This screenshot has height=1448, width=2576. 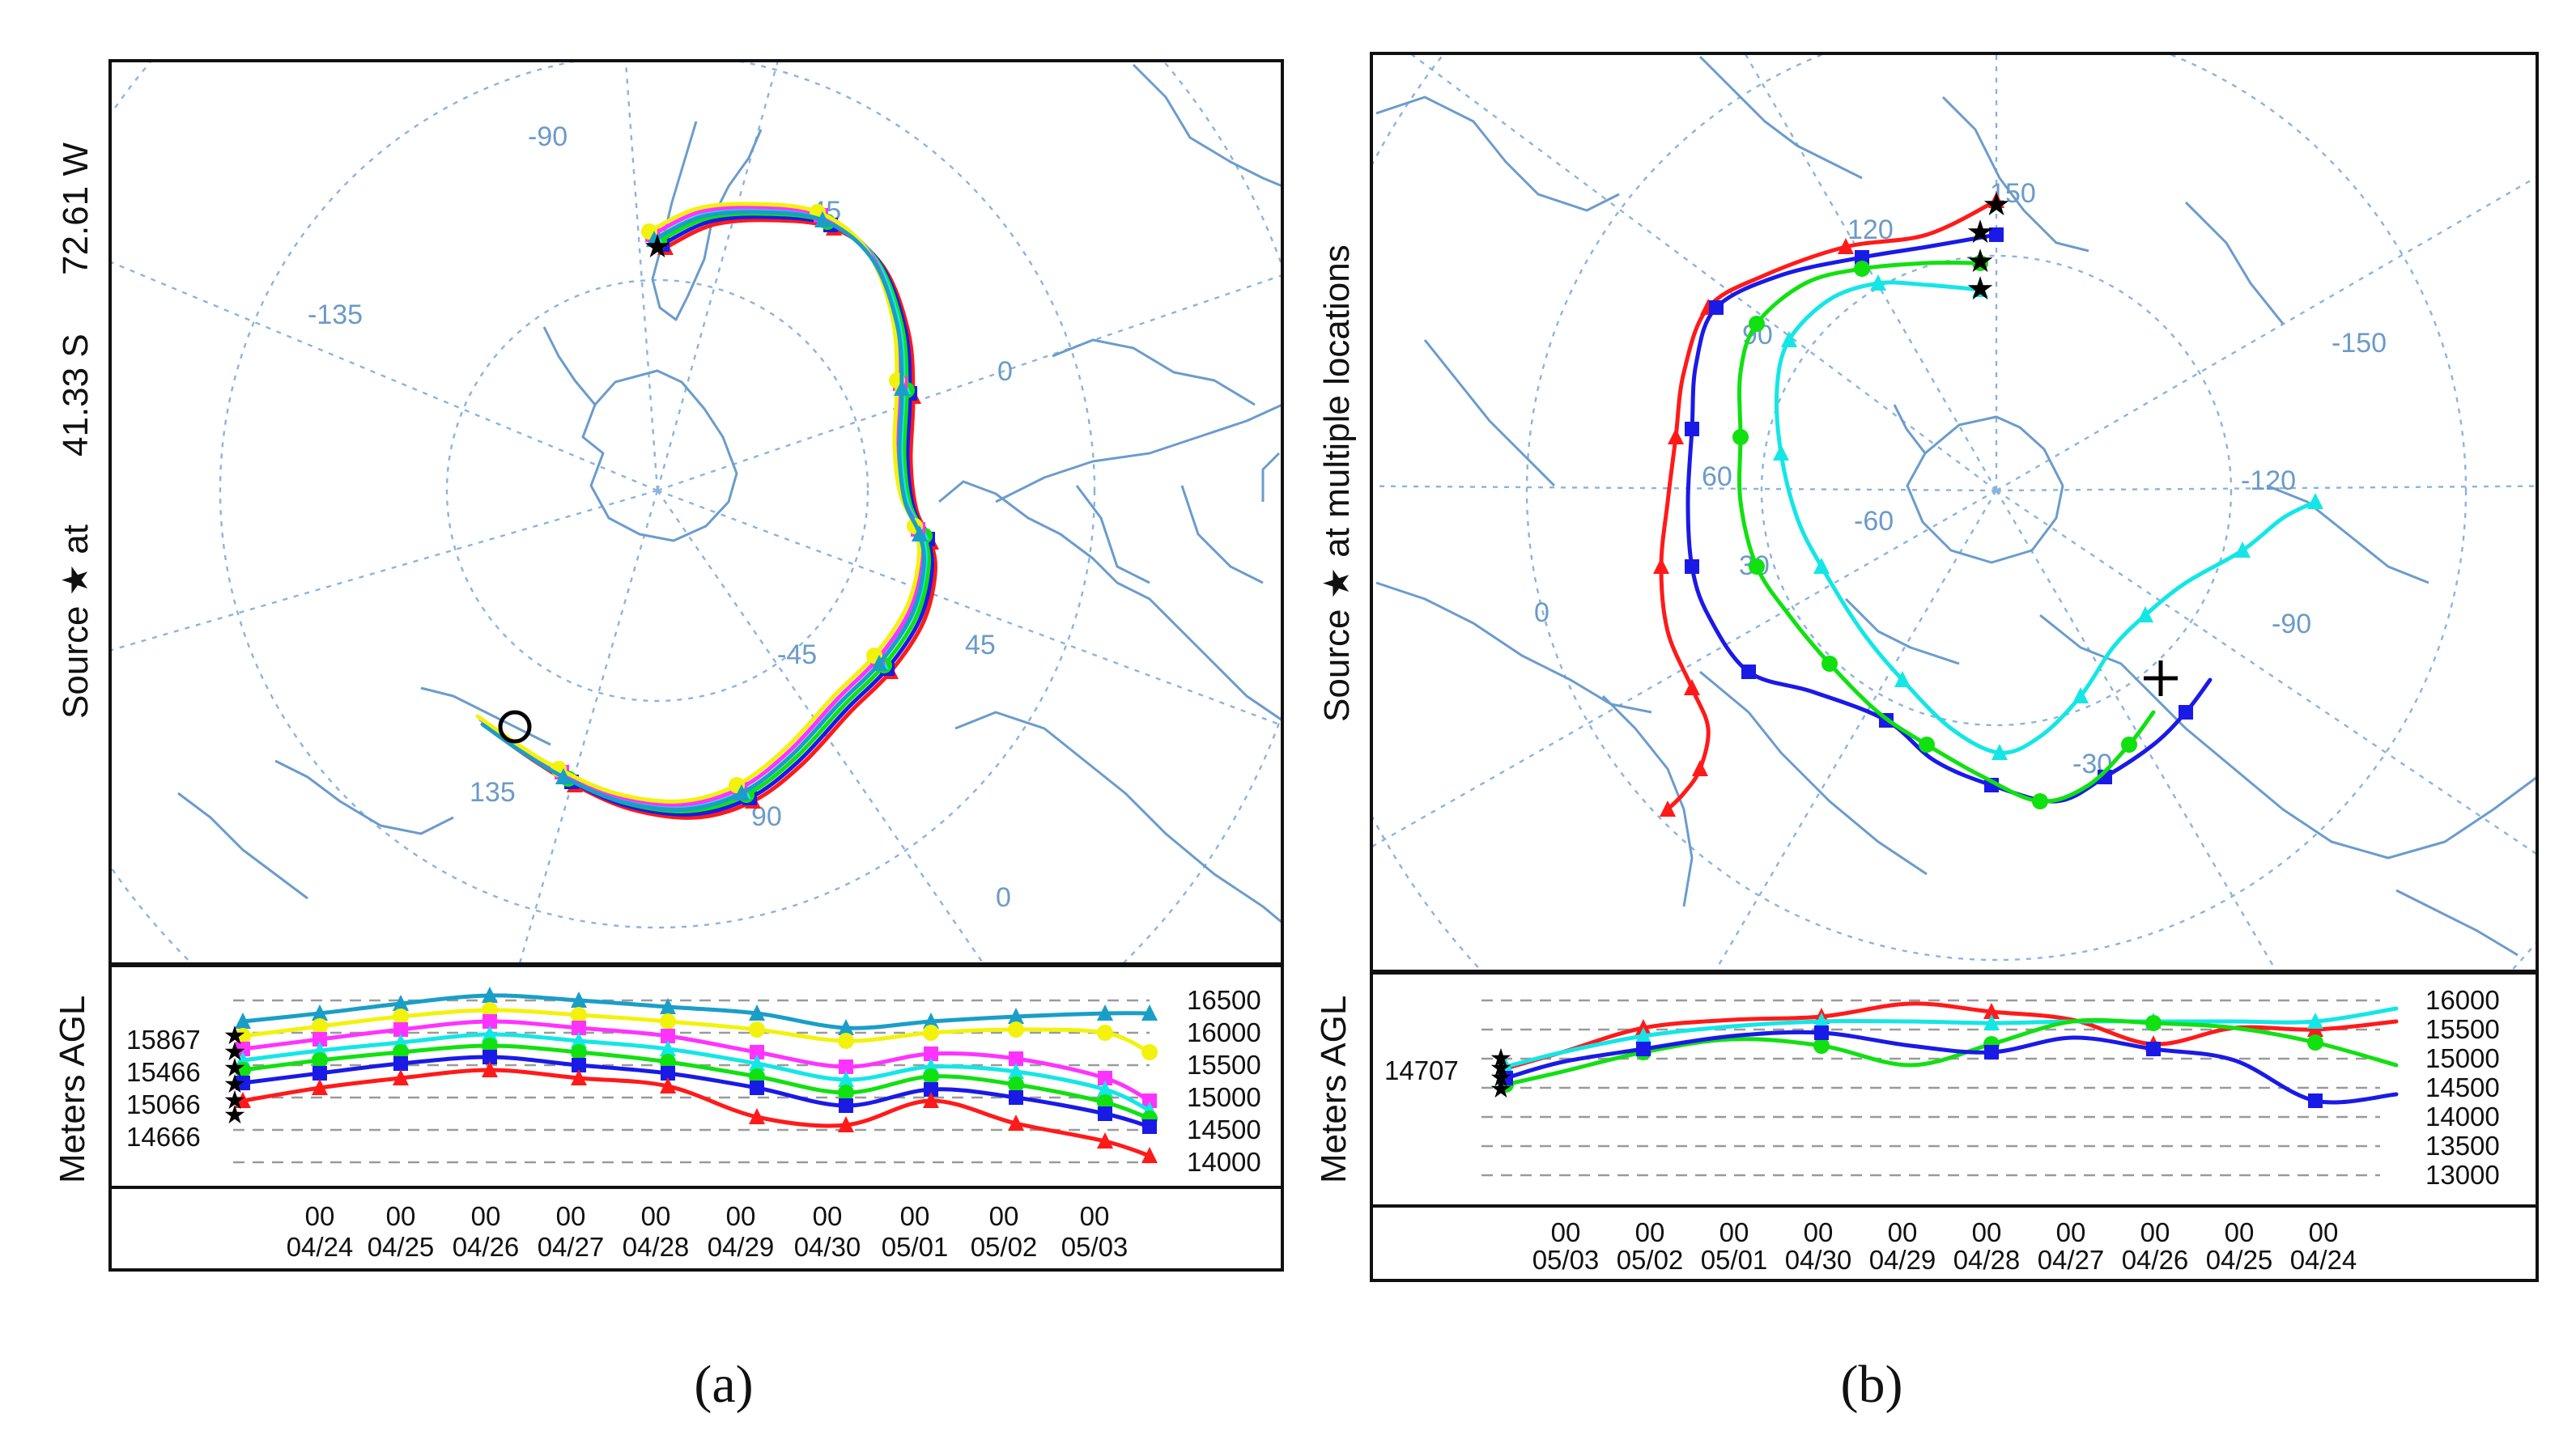 What do you see at coordinates (1334, 1089) in the screenshot?
I see `panel-b-y-axis-label: Meters AGL` at bounding box center [1334, 1089].